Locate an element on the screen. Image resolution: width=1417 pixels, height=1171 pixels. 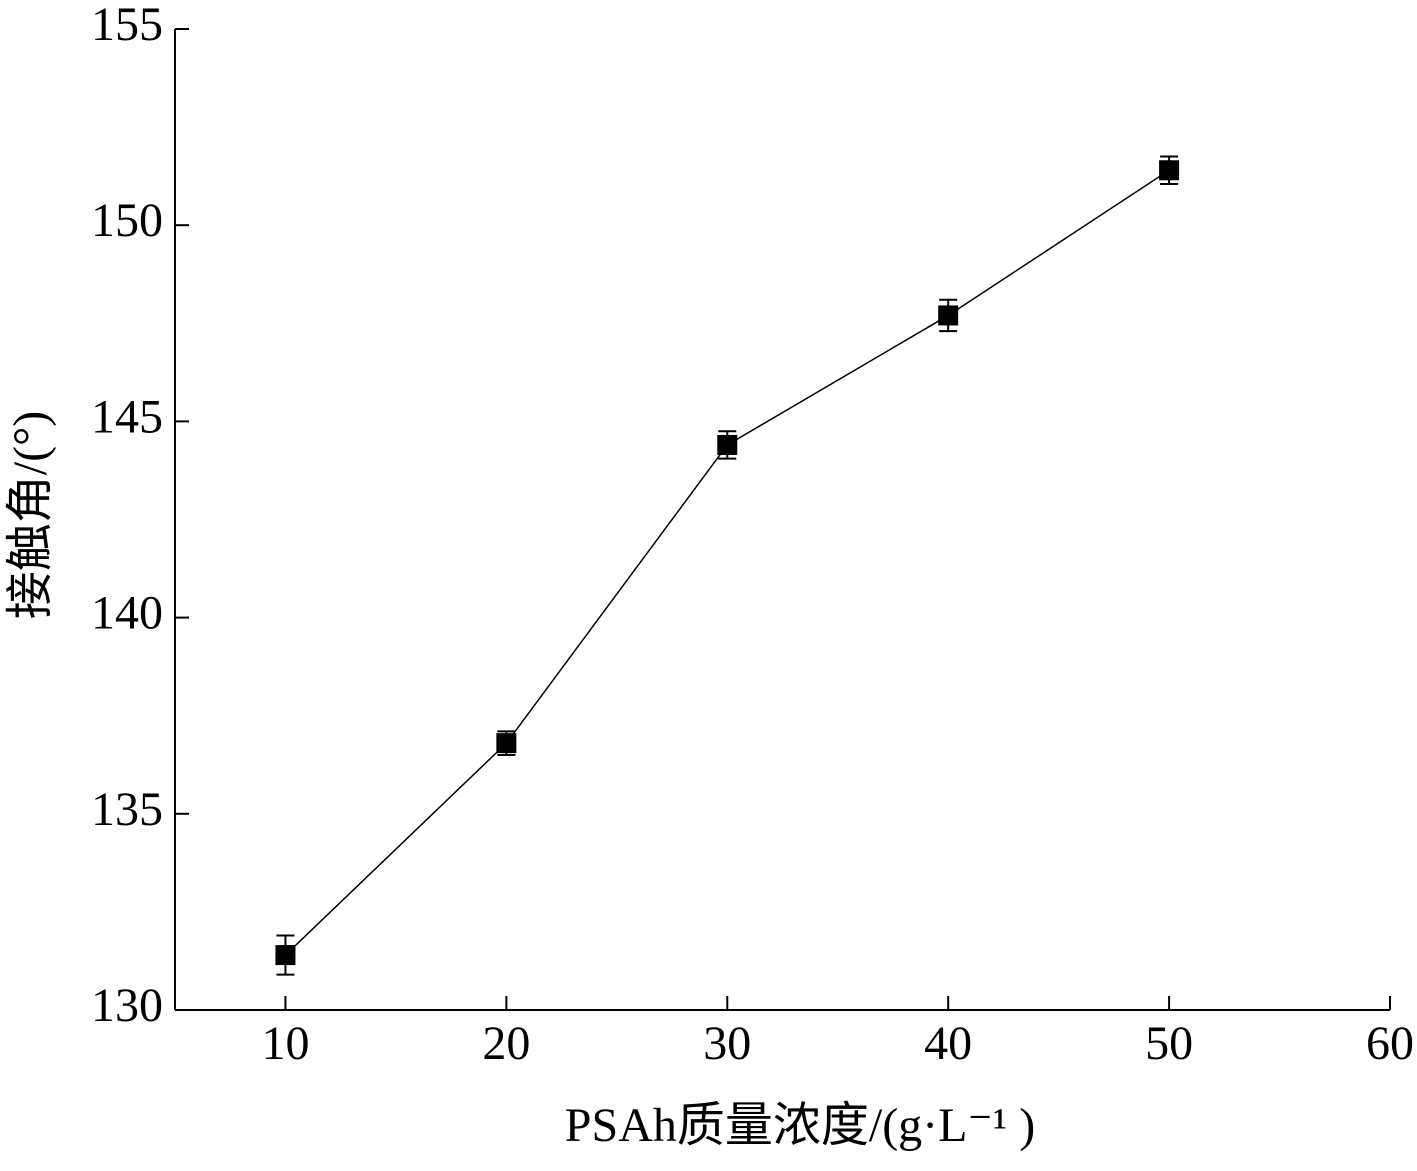
y-tick-label: 145 is located at coordinates (127, 416).